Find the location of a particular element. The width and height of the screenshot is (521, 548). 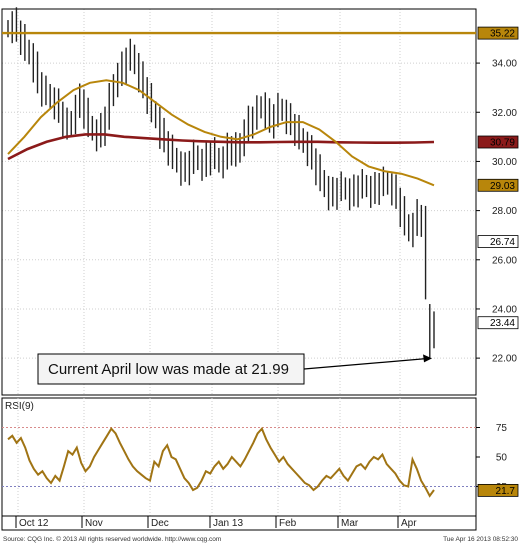

rsi-line is located at coordinates (221, 462).